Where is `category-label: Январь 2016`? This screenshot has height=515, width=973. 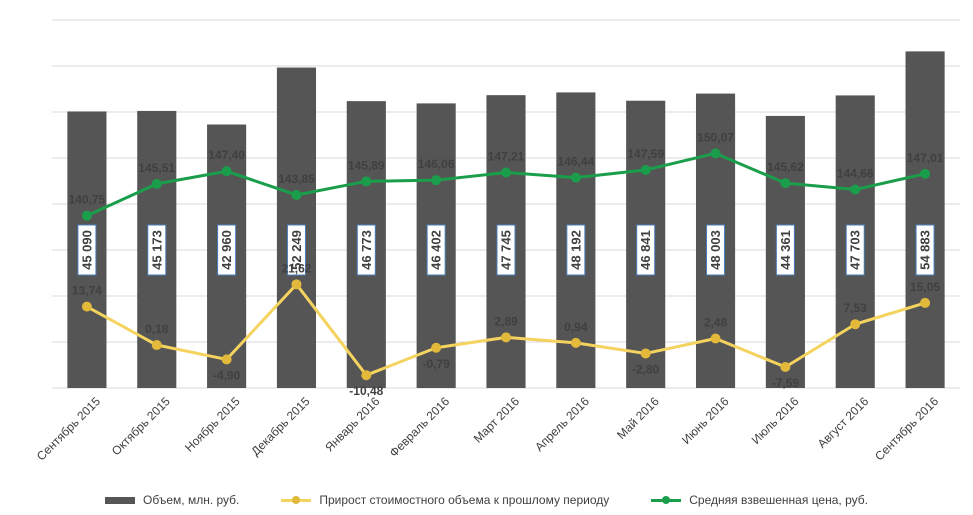 category-label: Январь 2016 is located at coordinates (352, 424).